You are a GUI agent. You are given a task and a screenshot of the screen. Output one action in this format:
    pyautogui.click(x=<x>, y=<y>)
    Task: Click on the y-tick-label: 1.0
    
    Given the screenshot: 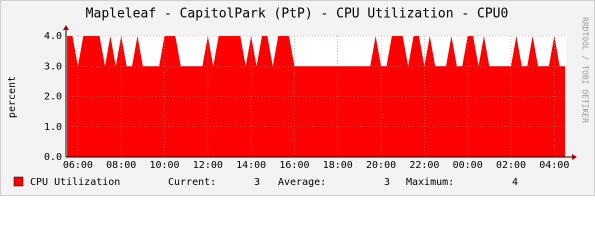 What is the action you would take?
    pyautogui.click(x=53, y=127)
    